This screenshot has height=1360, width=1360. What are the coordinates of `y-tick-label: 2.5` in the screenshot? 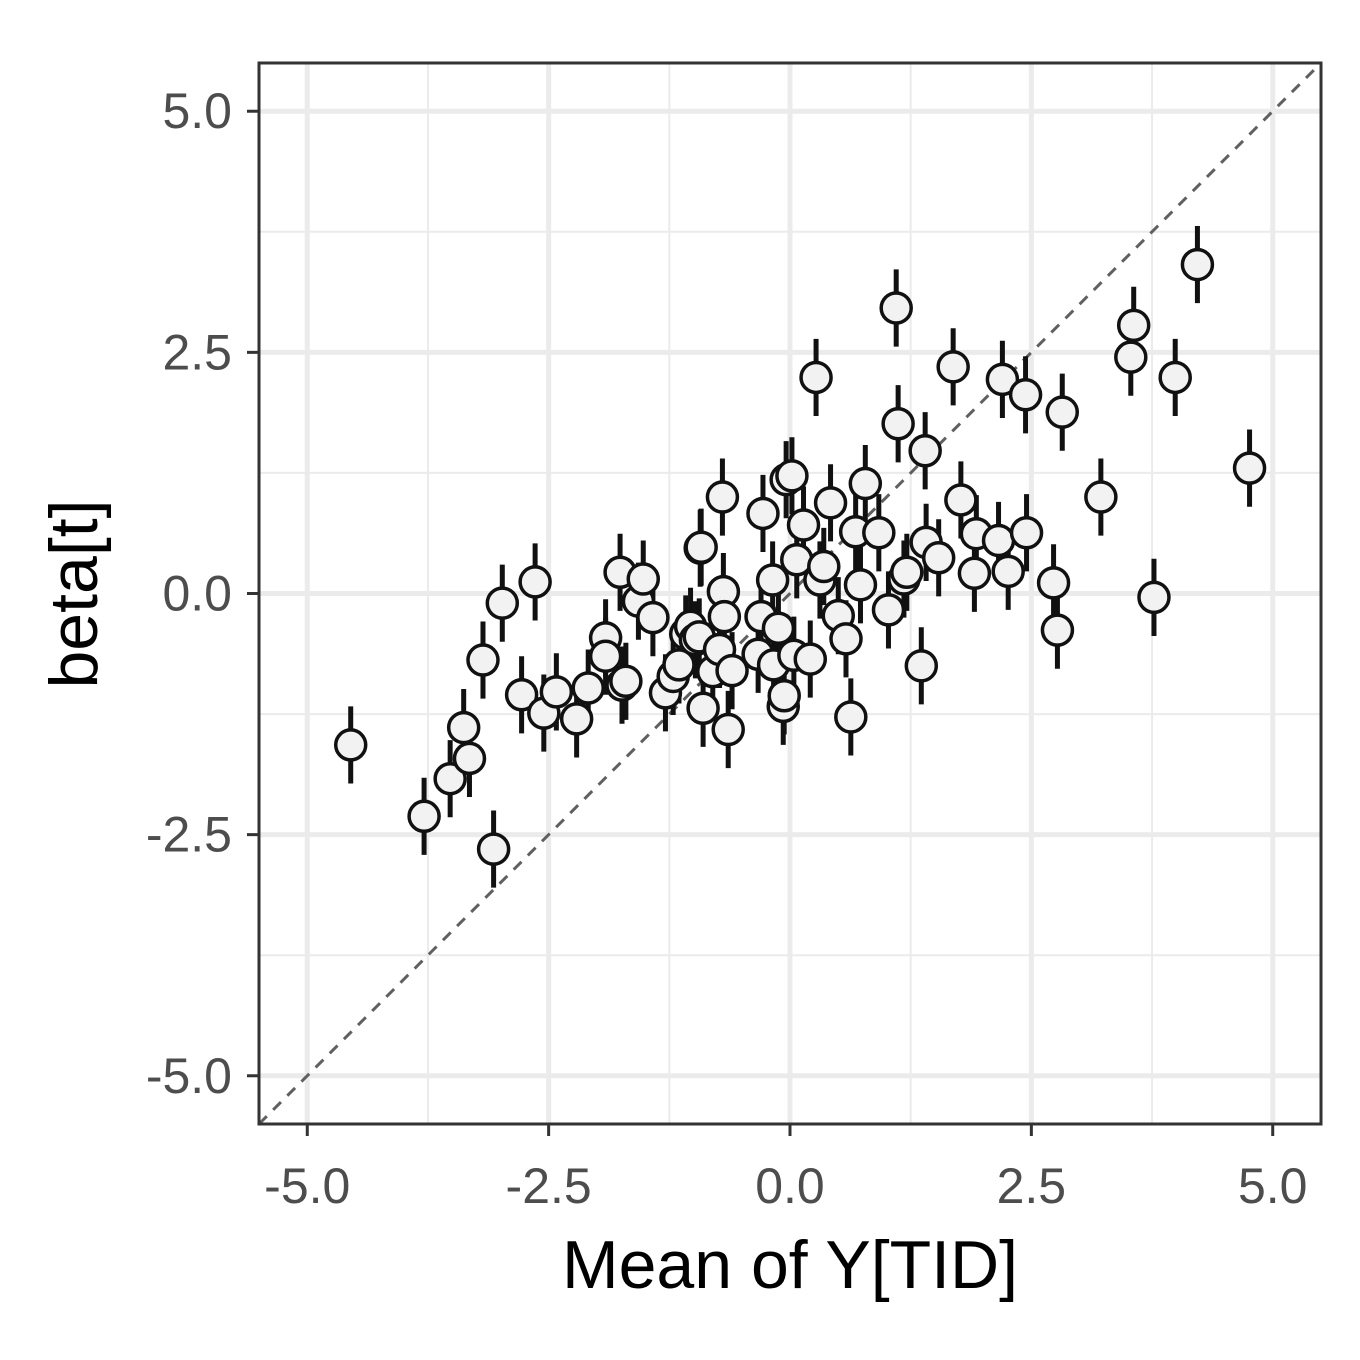 It's located at (197, 352).